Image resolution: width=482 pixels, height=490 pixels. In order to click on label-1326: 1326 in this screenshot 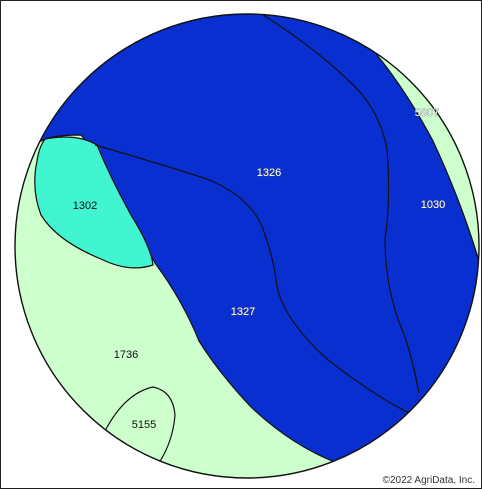, I will do `click(269, 173)`.